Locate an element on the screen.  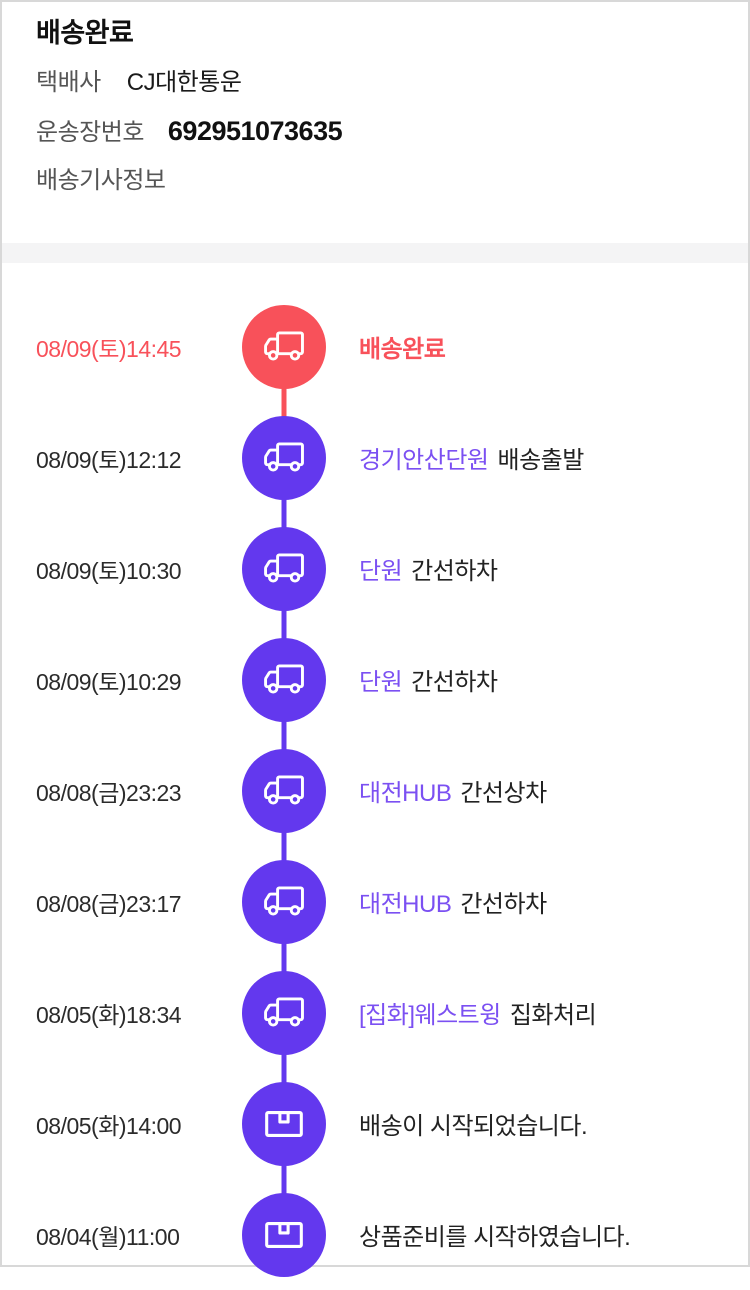
timeline-event-row: 08/08(금)23:17 대전HUB 간선하차 is located at coordinates (375, 909).